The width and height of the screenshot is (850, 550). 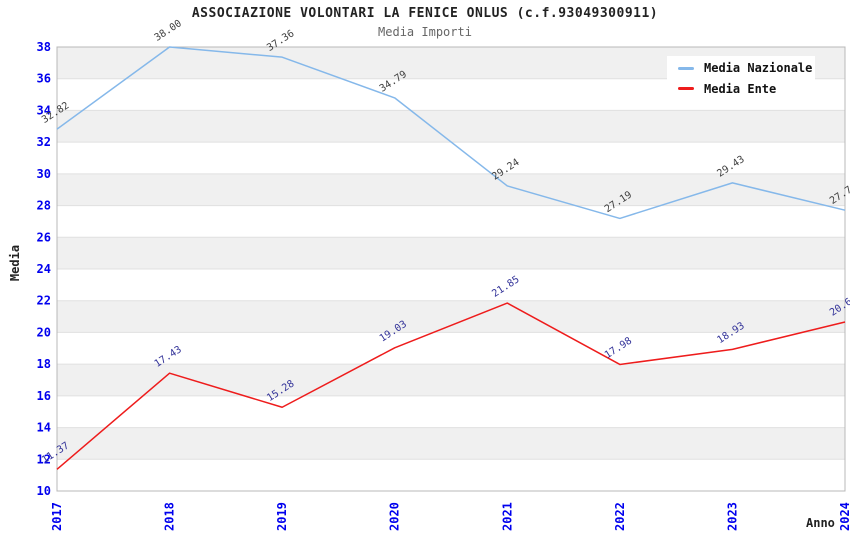 What do you see at coordinates (844, 516) in the screenshot?
I see `x-tick-label: 2024` at bounding box center [844, 516].